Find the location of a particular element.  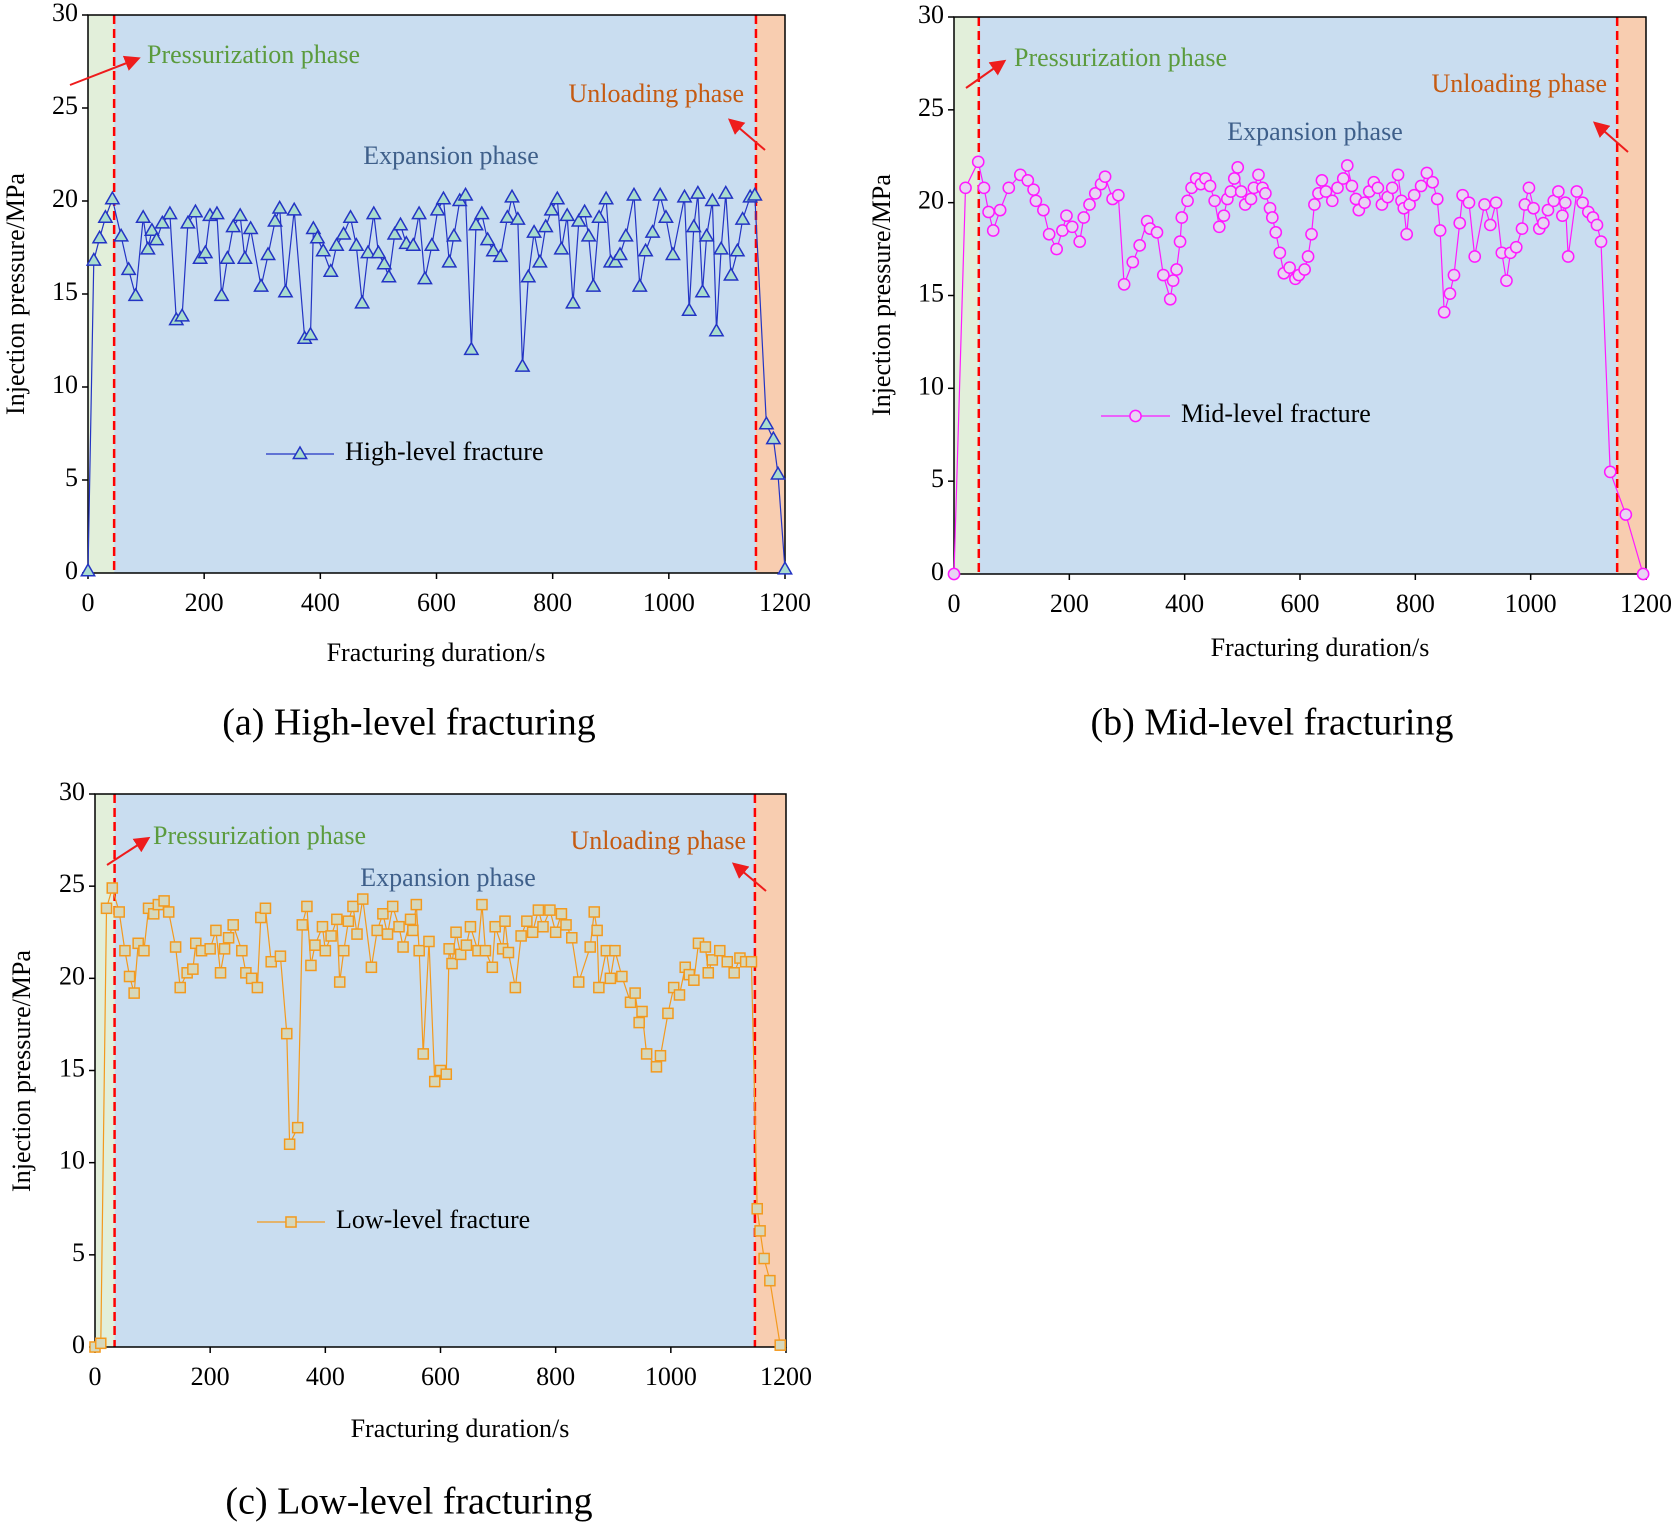

y-tick-label: 10 is located at coordinates (72, 1160).